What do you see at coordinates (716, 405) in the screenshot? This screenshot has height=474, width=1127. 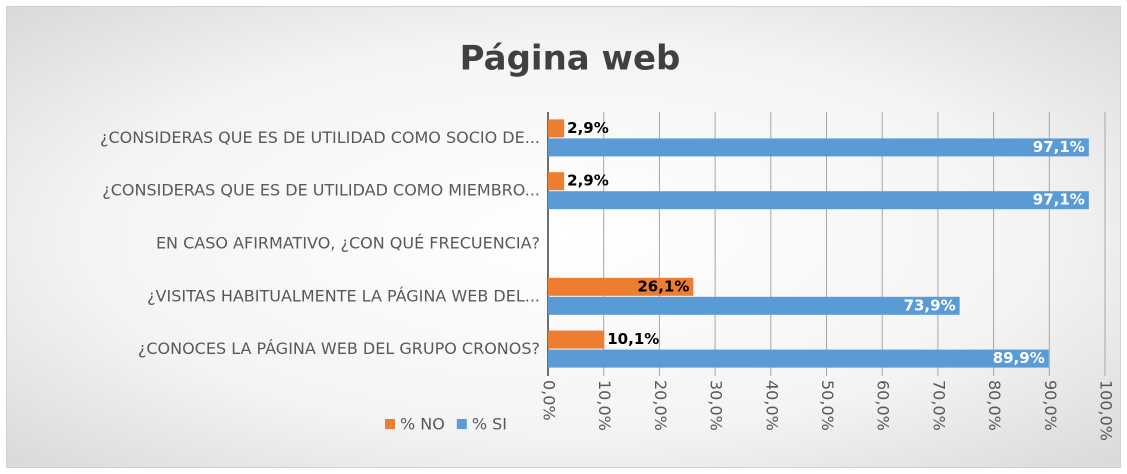 I see `x-tick-label: 30,0%` at bounding box center [716, 405].